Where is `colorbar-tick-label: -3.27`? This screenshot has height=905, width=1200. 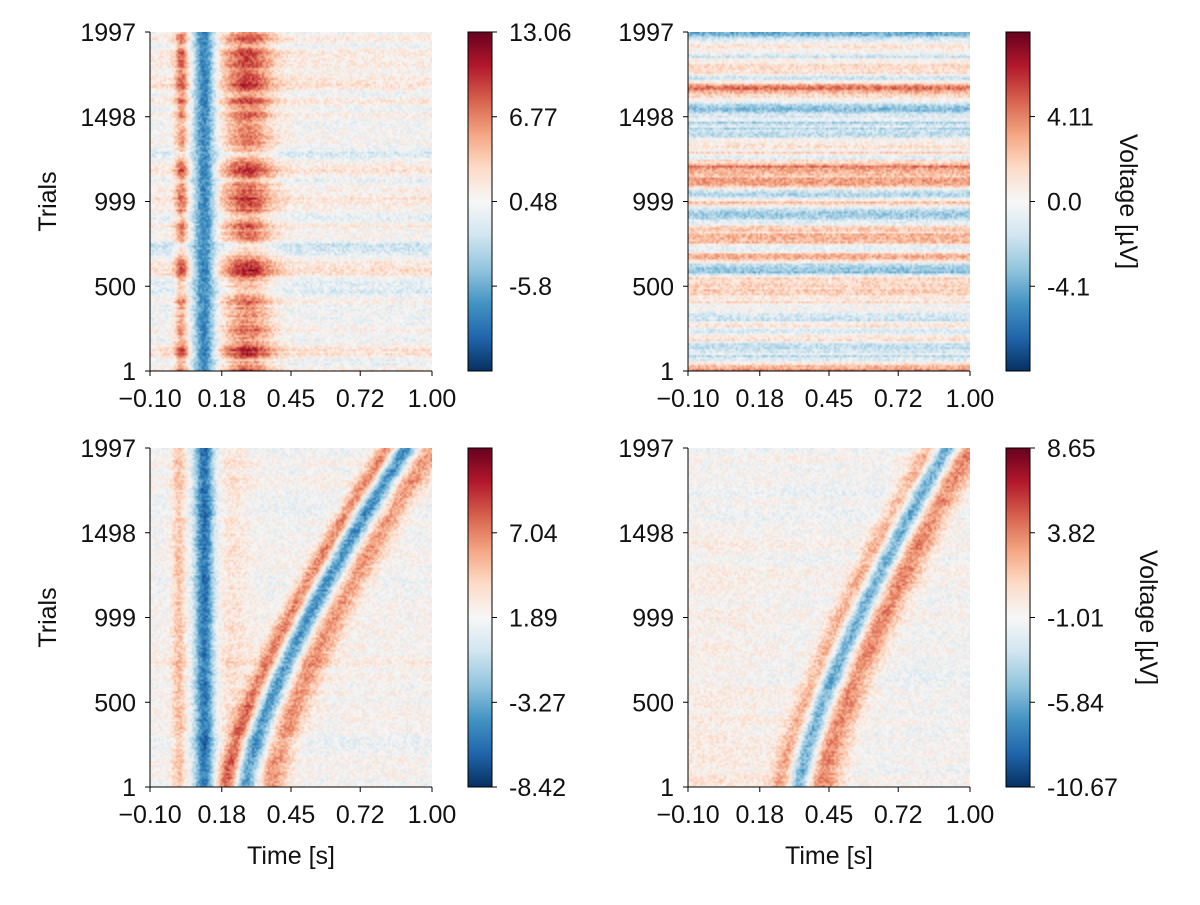
colorbar-tick-label: -3.27 is located at coordinates (537, 703).